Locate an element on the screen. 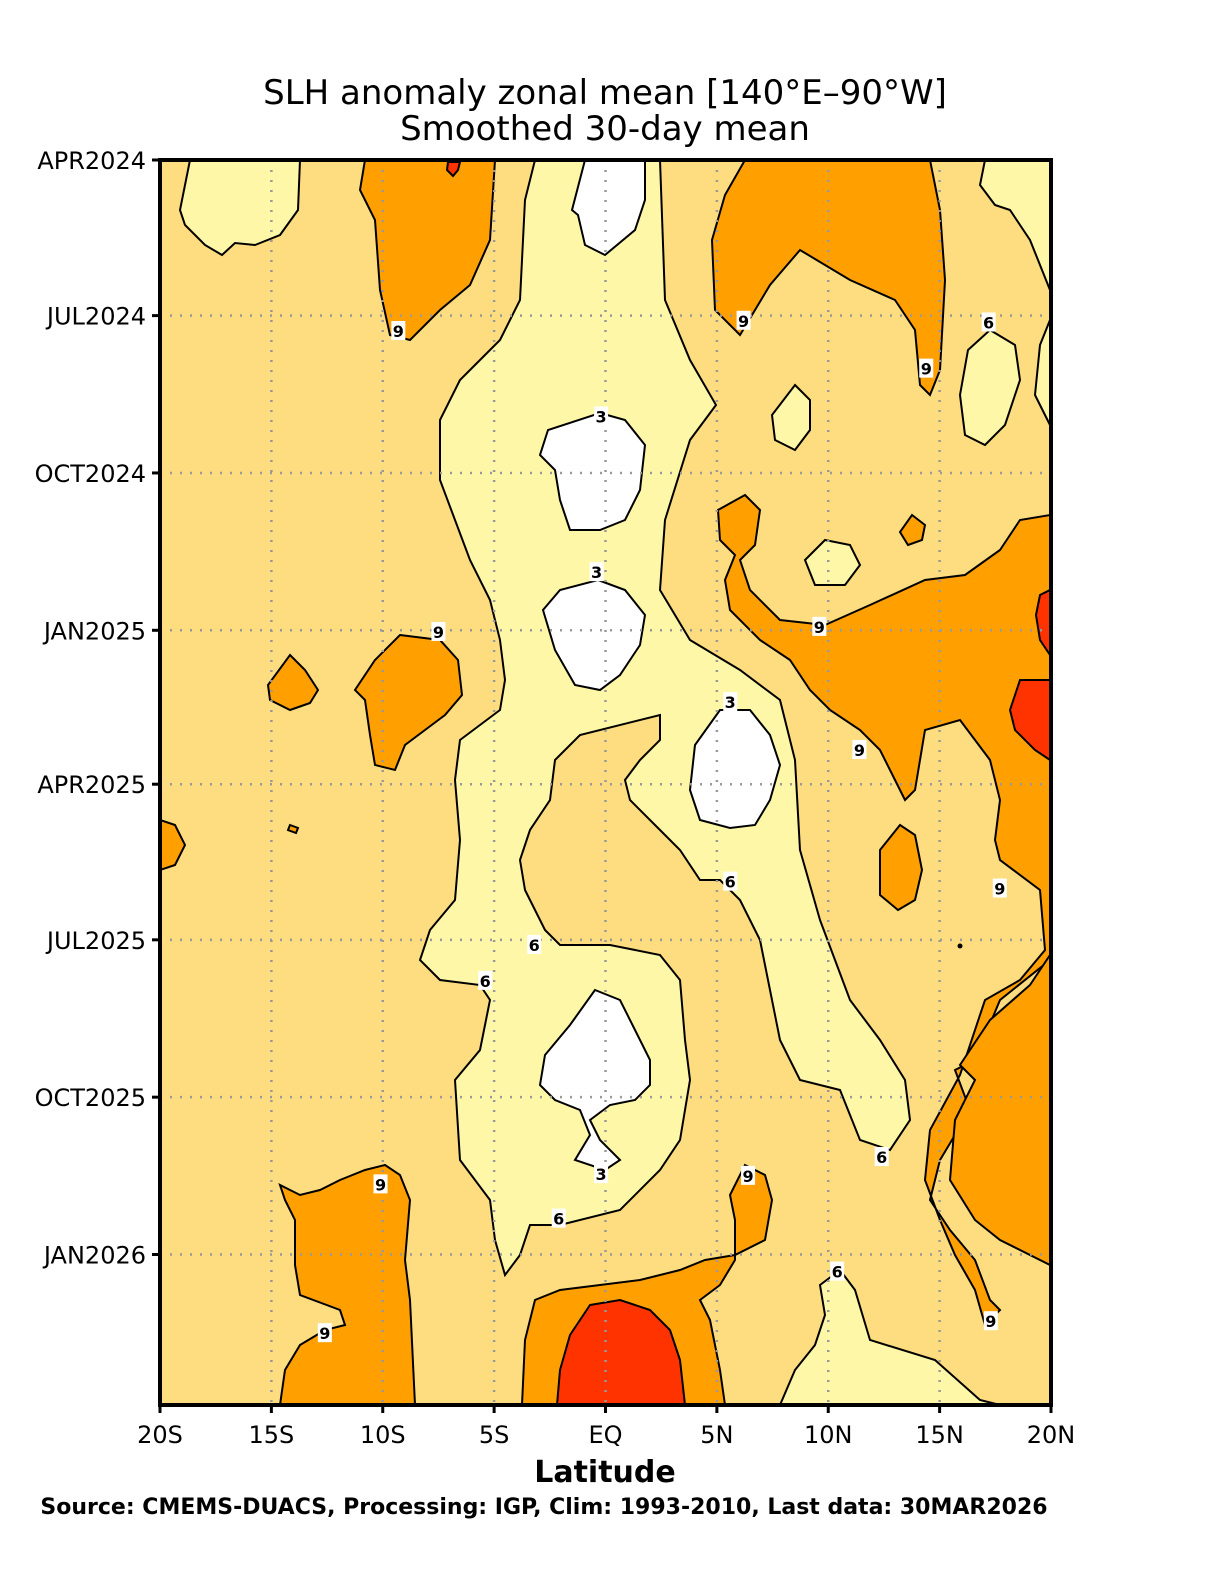  y-tick-label: OCT2024 is located at coordinates (90, 474).